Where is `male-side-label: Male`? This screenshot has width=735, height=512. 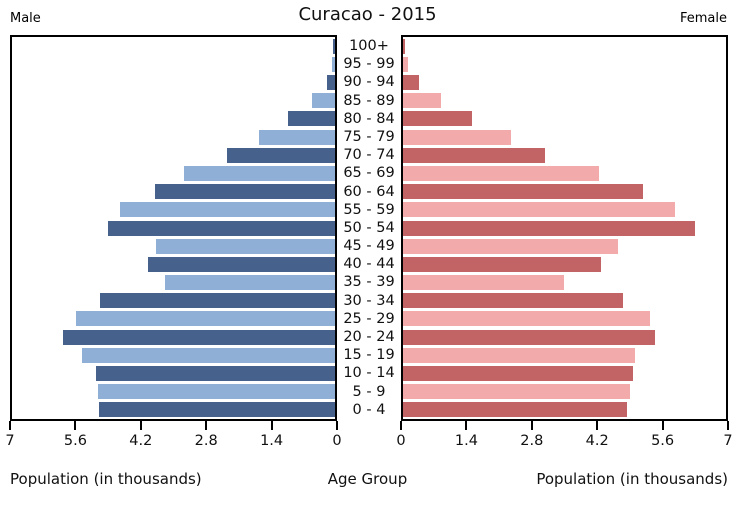 male-side-label: Male is located at coordinates (25, 18).